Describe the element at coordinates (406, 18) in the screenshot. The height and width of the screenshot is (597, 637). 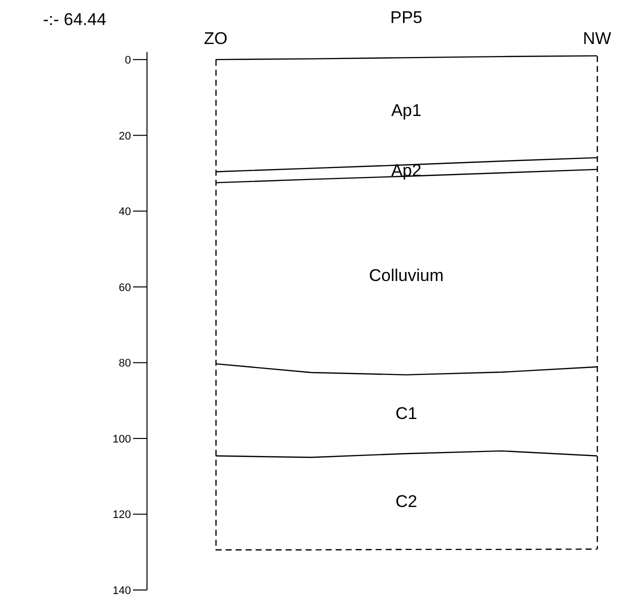
I see `chart-title: PP5` at that location.